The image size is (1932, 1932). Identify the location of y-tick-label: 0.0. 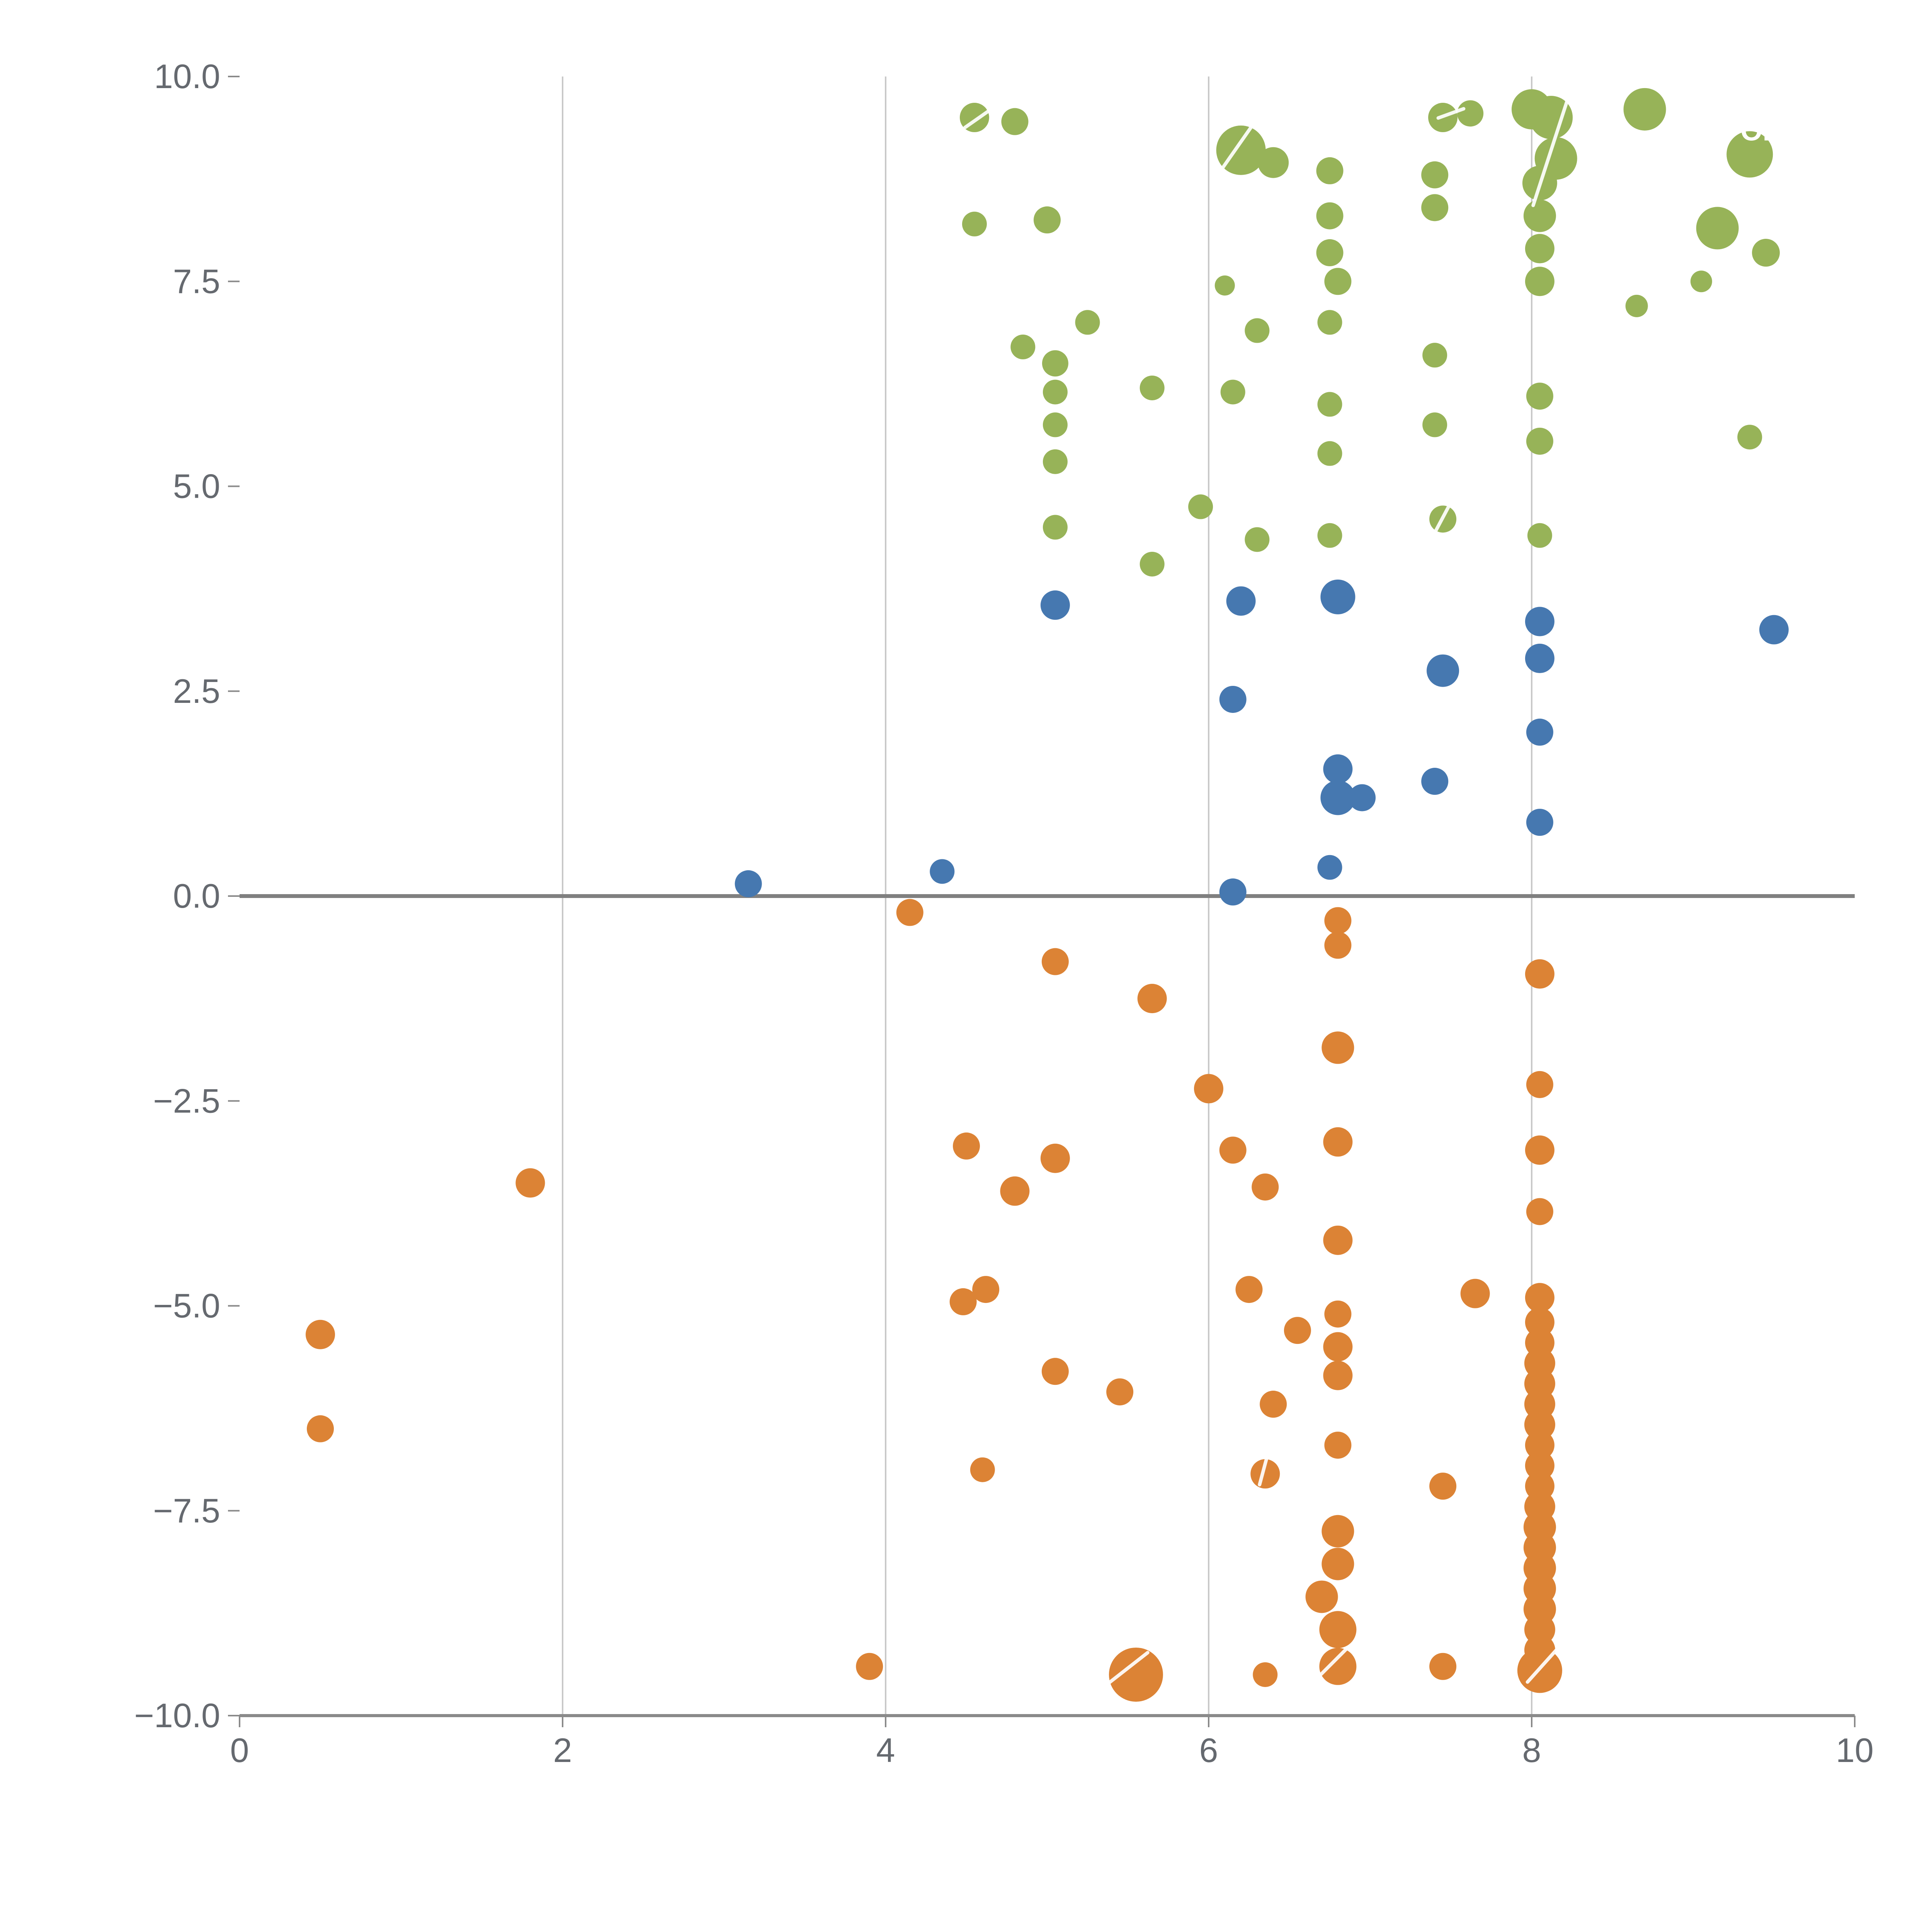
(197, 896).